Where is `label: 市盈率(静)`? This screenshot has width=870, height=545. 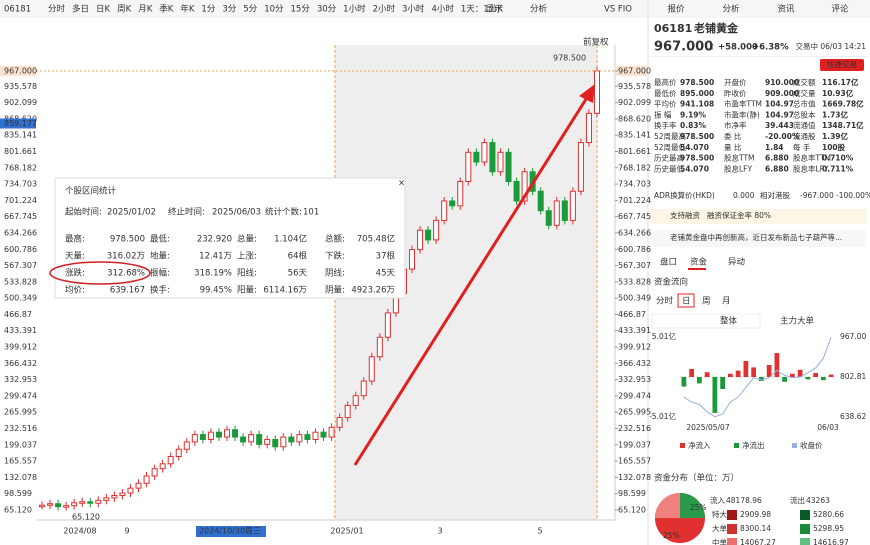 label: 市盈率(静) is located at coordinates (742, 114).